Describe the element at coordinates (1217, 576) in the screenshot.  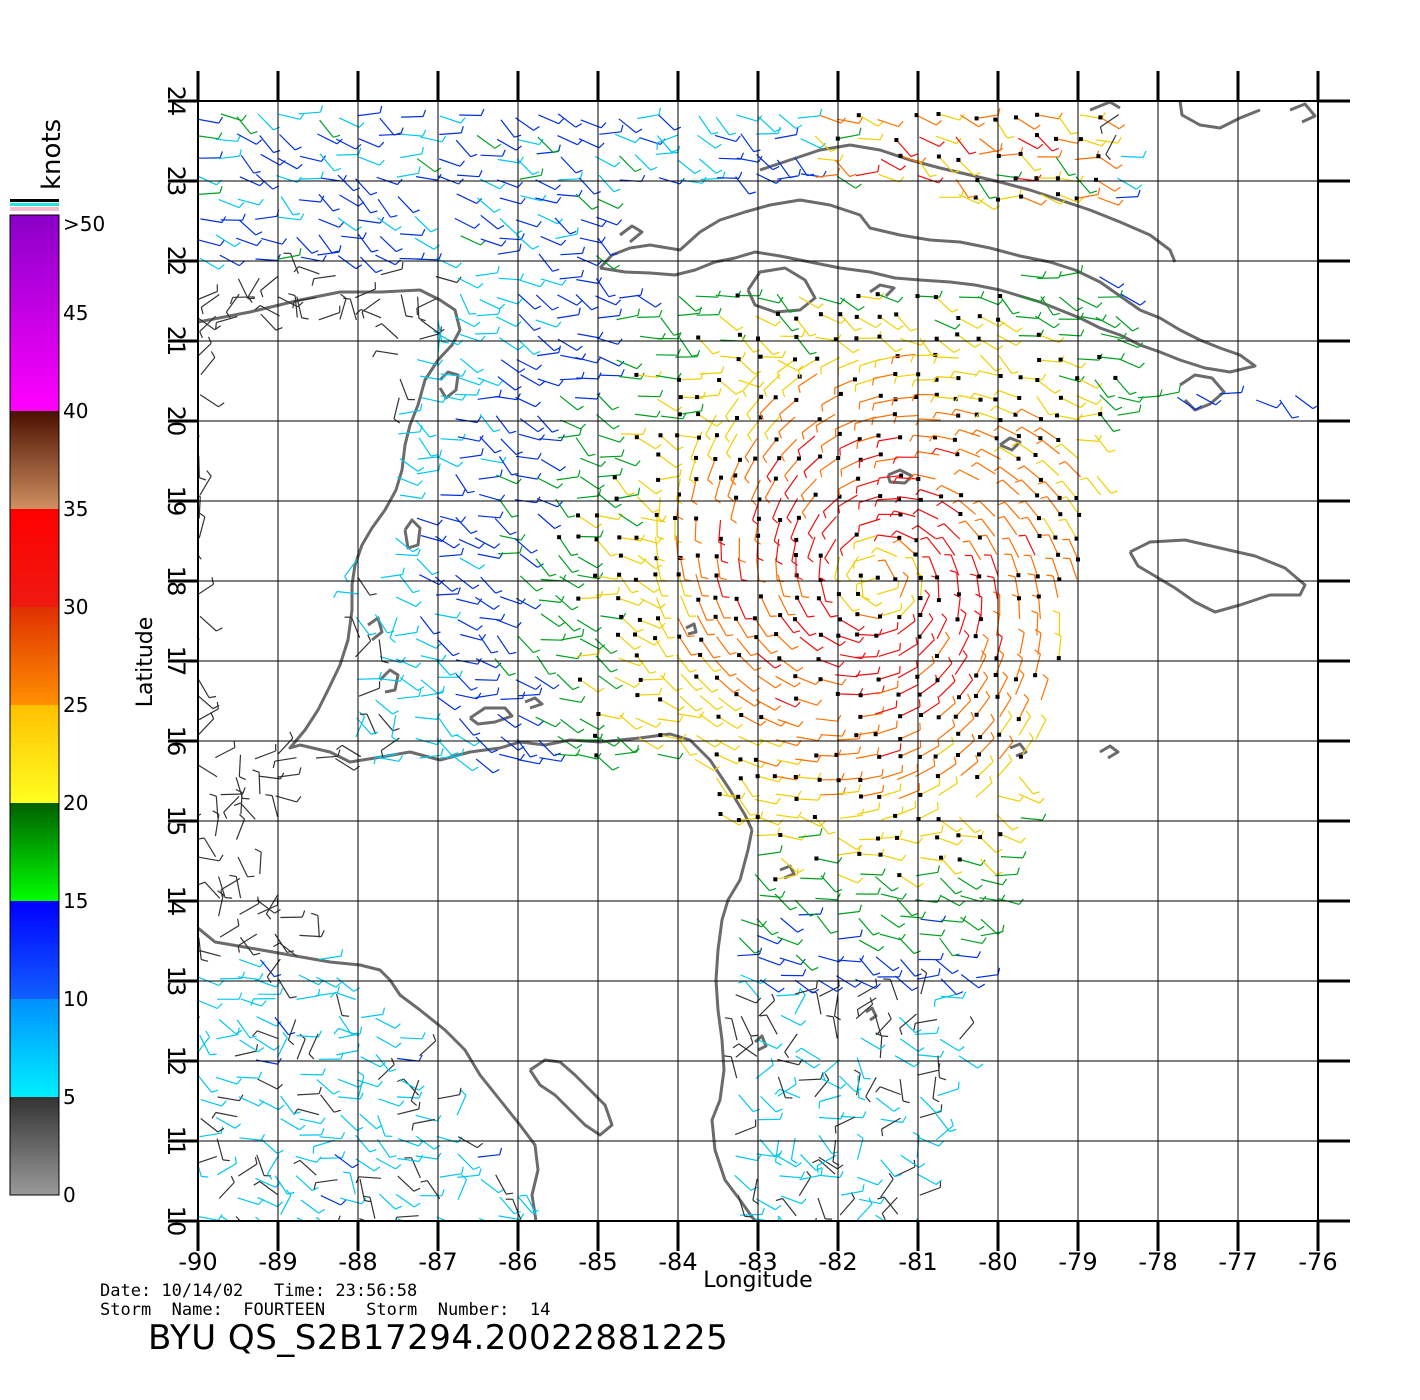
I see `coastline` at that location.